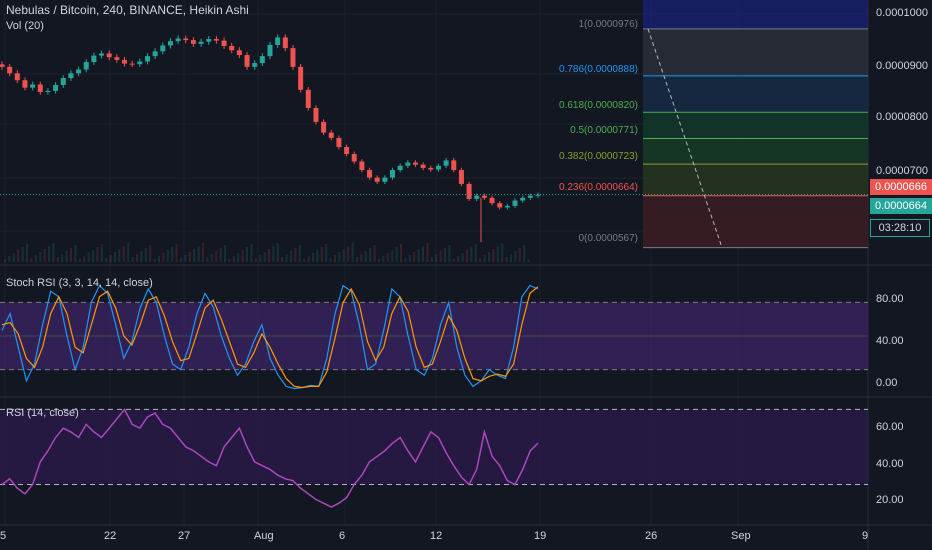  I want to click on volume-label: Vol (20), so click(25, 26).